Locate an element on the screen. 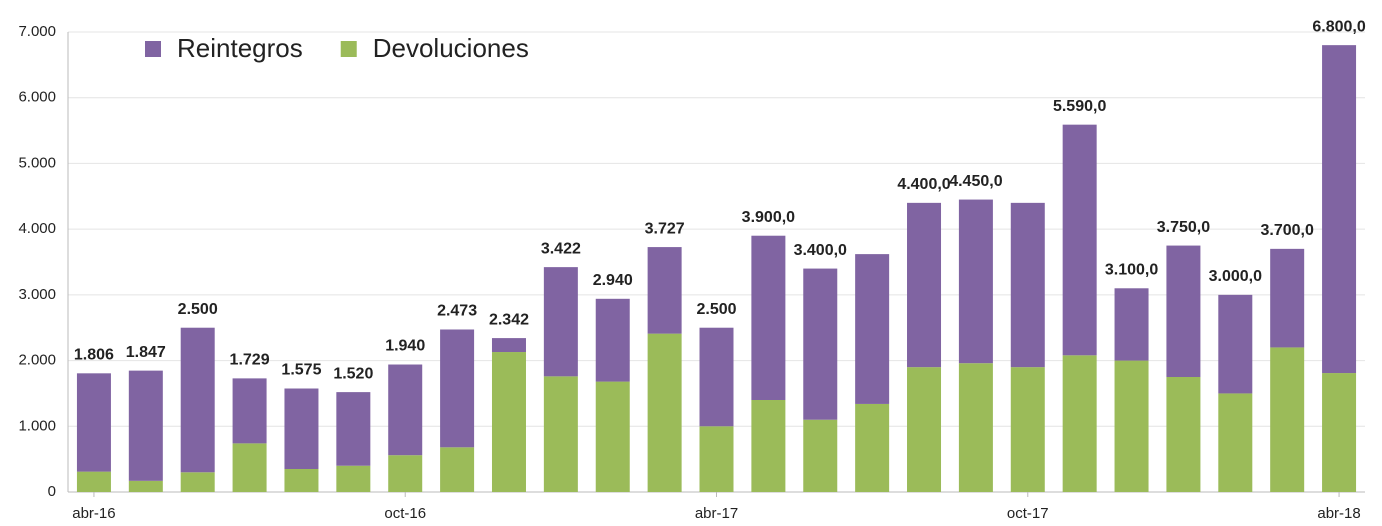  total-label: 3.900,0 is located at coordinates (768, 217).